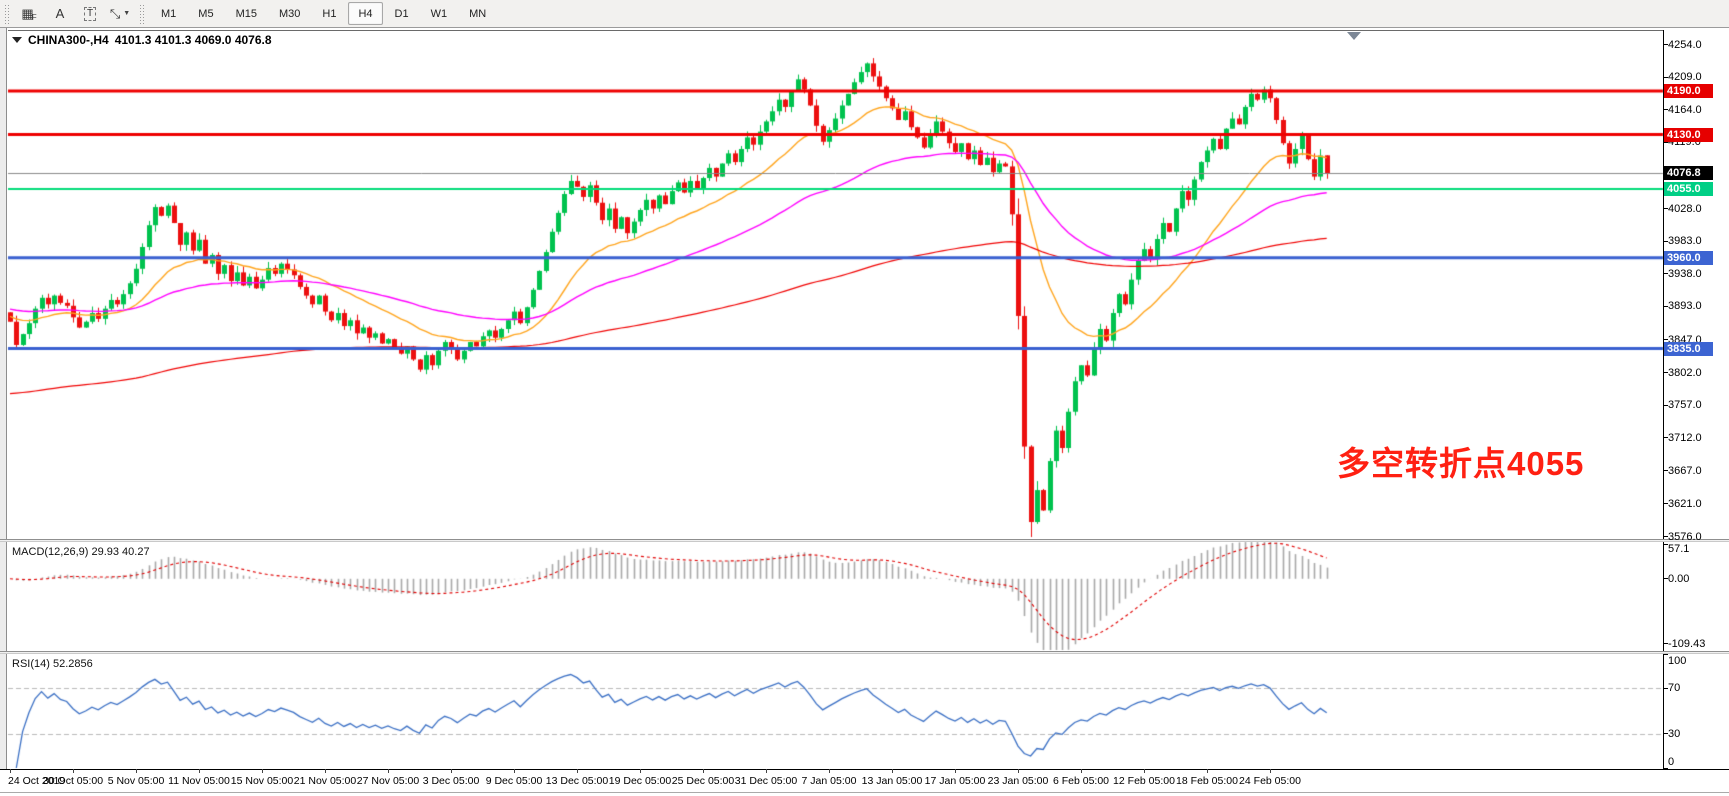 This screenshot has height=796, width=1729. Describe the element at coordinates (199, 781) in the screenshot. I see `date-label: 11 Nov 05:00` at that location.